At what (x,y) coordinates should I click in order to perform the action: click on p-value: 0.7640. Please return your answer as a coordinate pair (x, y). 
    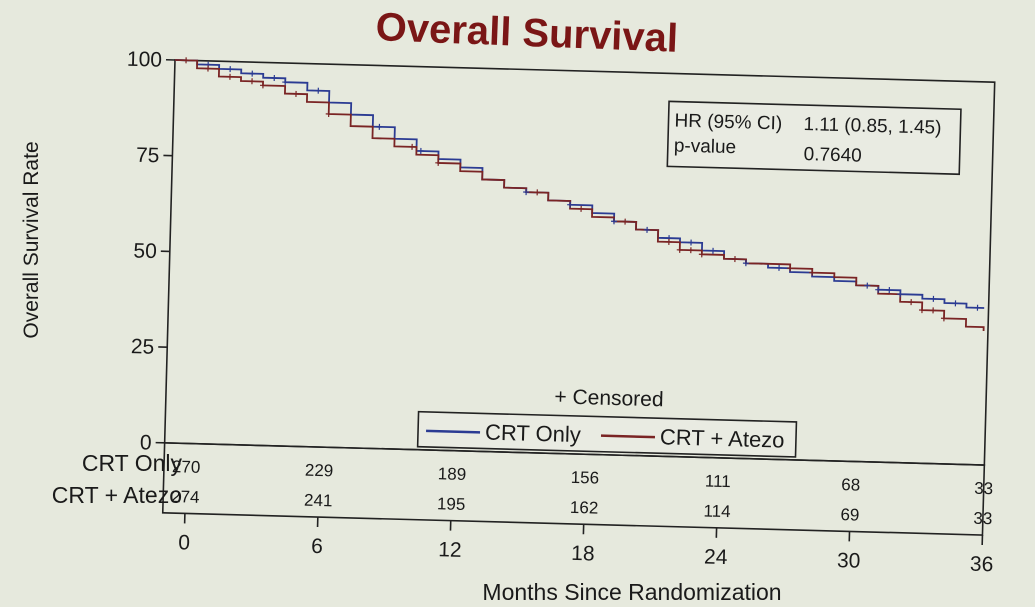
    Looking at the image, I should click on (832, 155).